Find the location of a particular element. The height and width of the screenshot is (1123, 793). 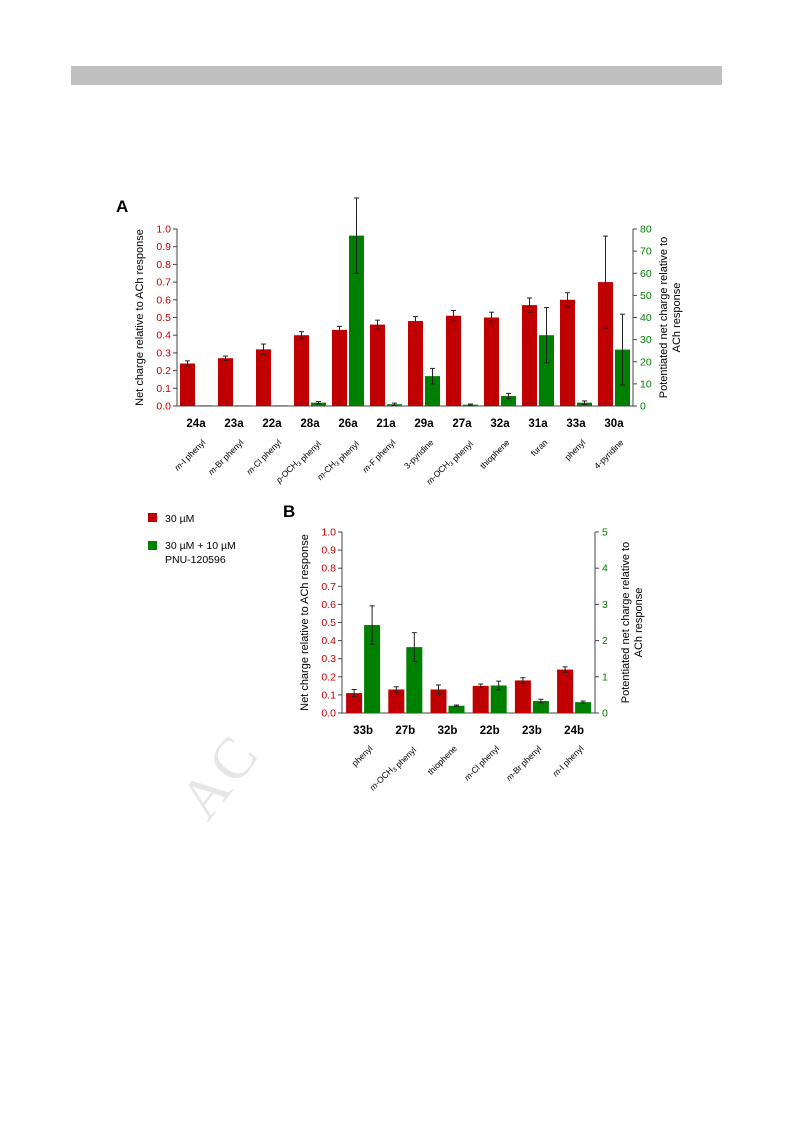

panel-a-category-label: 24a is located at coordinates (196, 424).